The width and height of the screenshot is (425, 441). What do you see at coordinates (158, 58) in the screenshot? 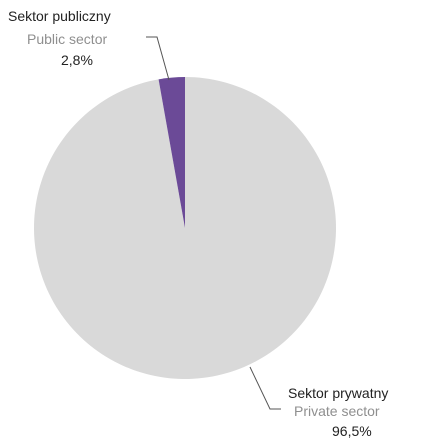
I see `leader-line-public` at bounding box center [158, 58].